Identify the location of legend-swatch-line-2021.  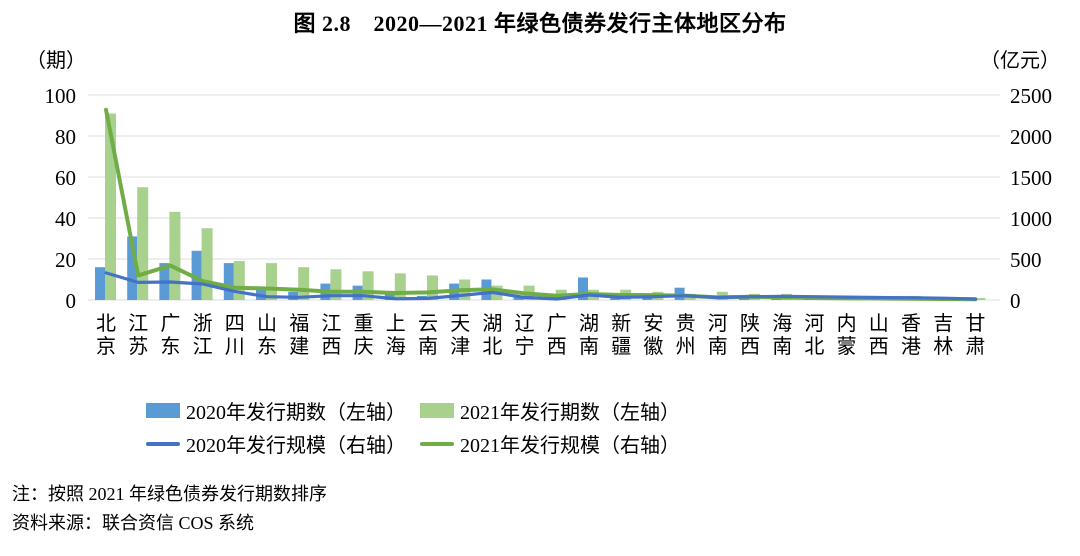
(437, 443).